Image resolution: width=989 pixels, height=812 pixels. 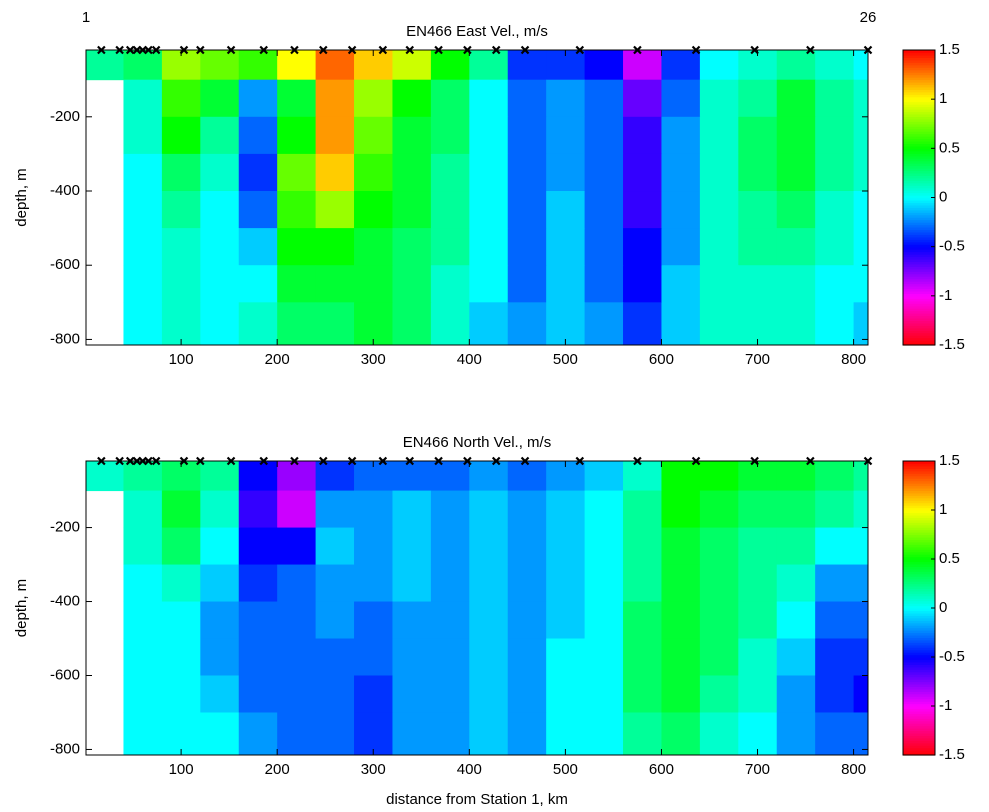 I want to click on colorbar-tick-label: 1, so click(x=943, y=98).